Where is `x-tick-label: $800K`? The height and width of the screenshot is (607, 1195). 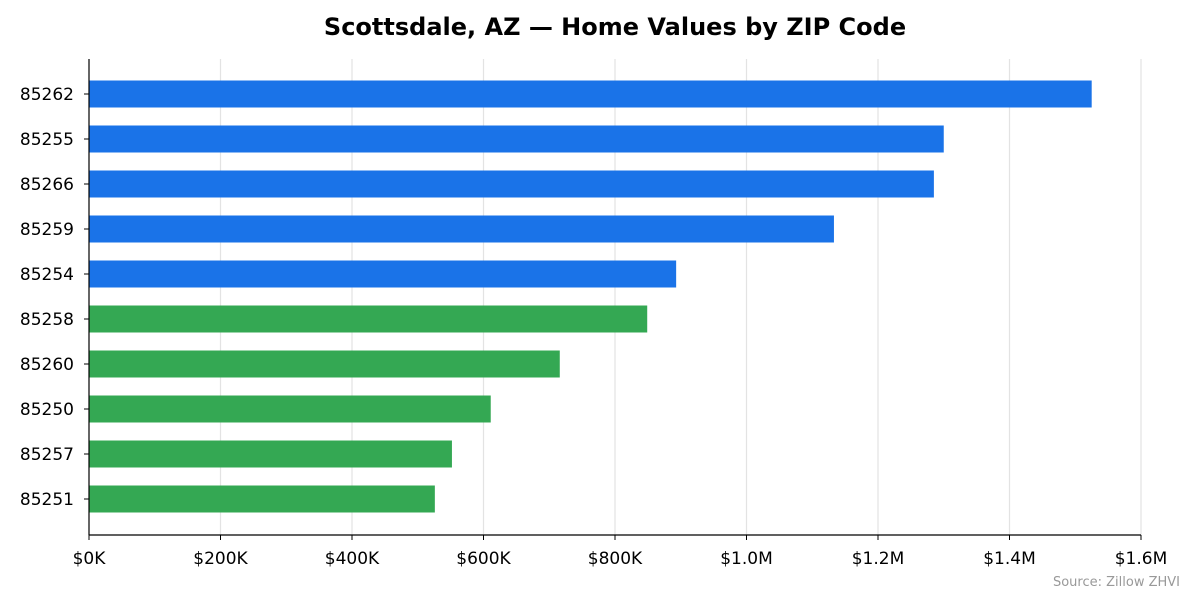
x-tick-label: $800K is located at coordinates (615, 559).